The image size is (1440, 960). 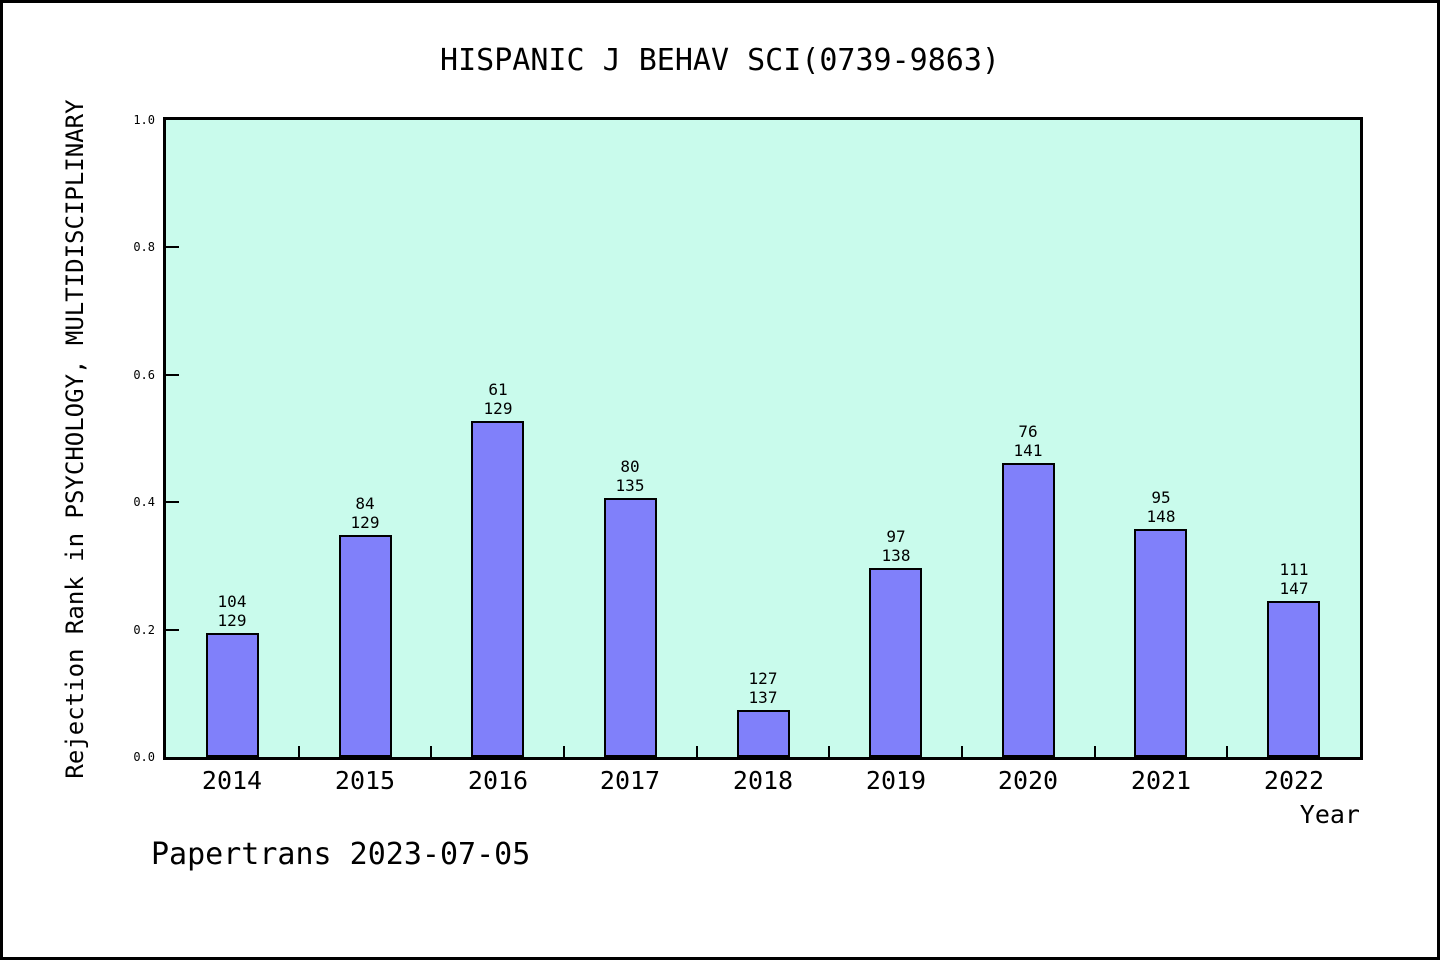 I want to click on x-axis-label: Year, so click(x=1329, y=814).